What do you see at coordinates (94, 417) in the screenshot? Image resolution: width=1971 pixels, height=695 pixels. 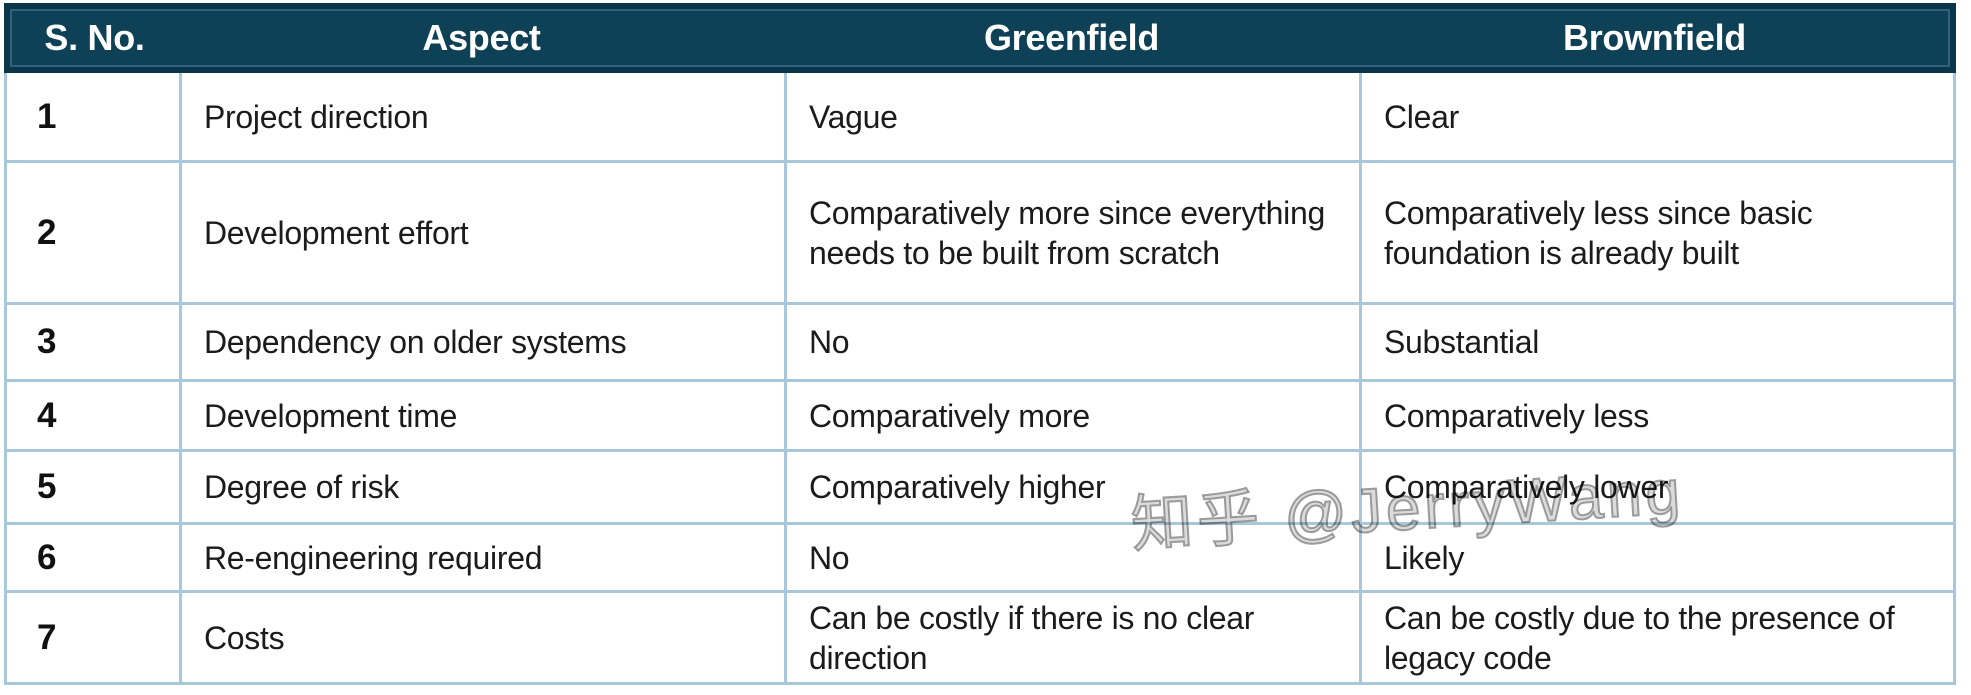 I see `cell-r4-no: 4` at bounding box center [94, 417].